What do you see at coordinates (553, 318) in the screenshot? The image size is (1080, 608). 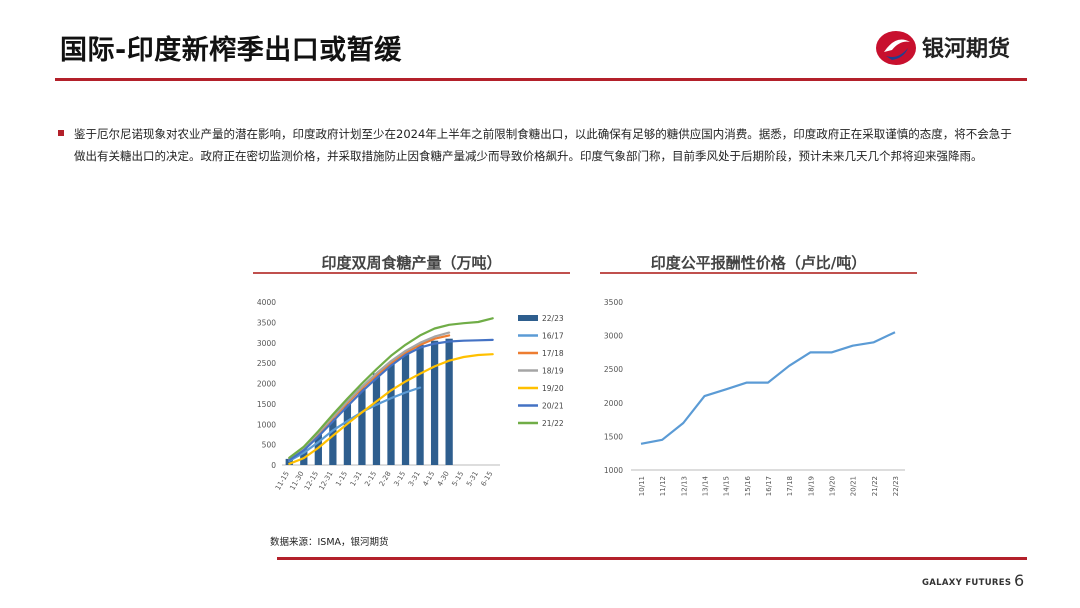 I see `legend-label: 22/23` at bounding box center [553, 318].